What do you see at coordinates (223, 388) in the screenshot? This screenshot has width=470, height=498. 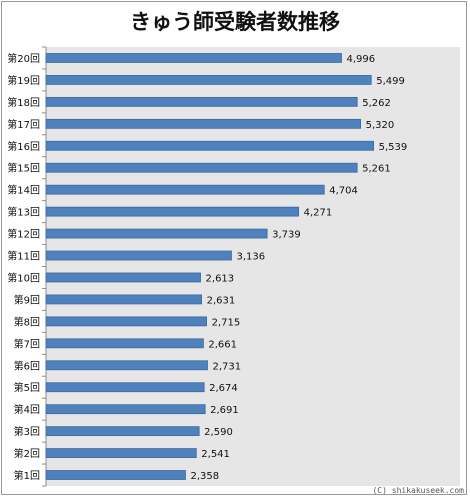 I see `data-label: 2,674` at bounding box center [223, 388].